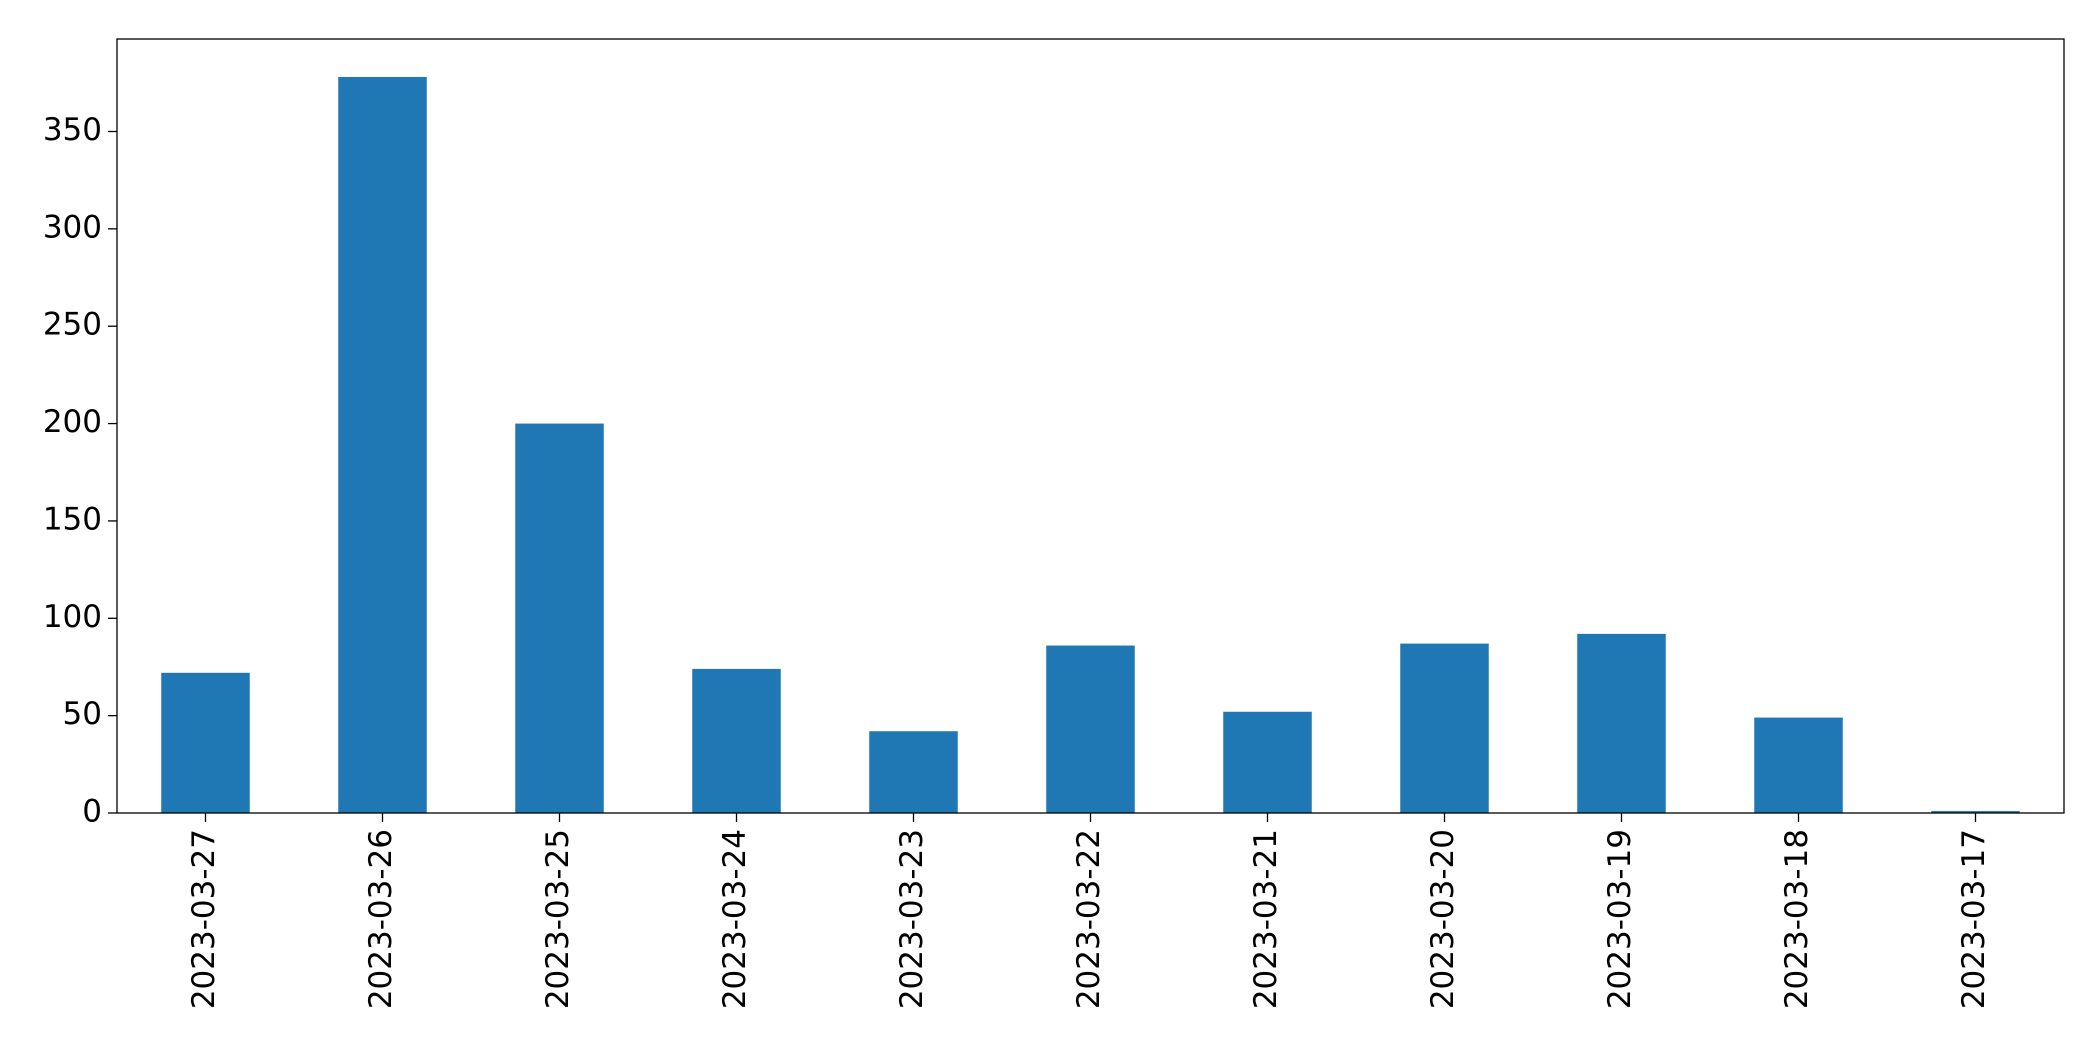 The image size is (2093, 1061). Describe the element at coordinates (82, 714) in the screenshot. I see `y-tick-label: 50` at that location.